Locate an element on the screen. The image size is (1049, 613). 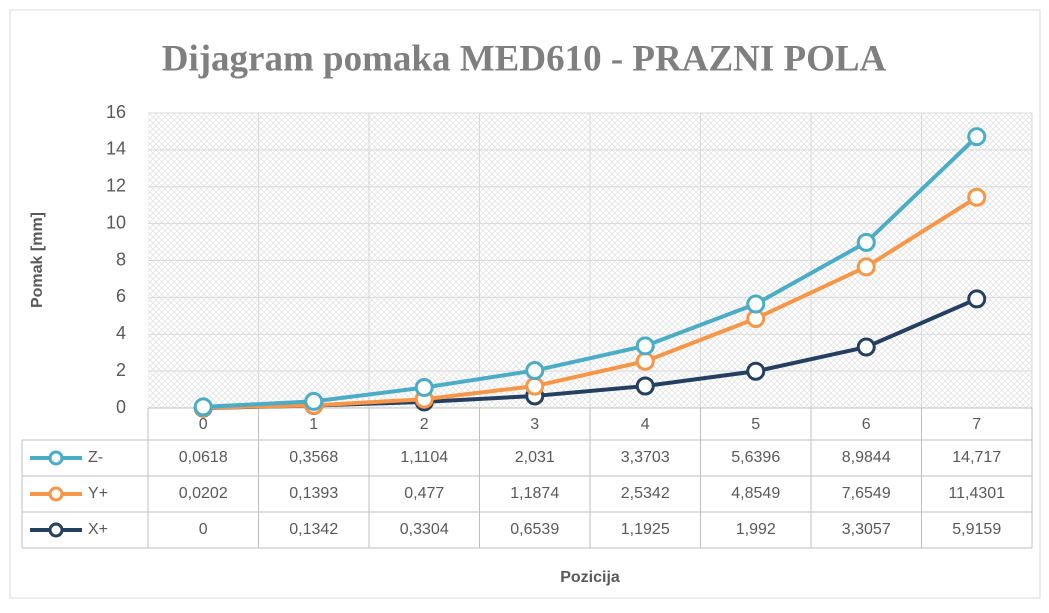
y-tick-label: 2 is located at coordinates (121, 370).